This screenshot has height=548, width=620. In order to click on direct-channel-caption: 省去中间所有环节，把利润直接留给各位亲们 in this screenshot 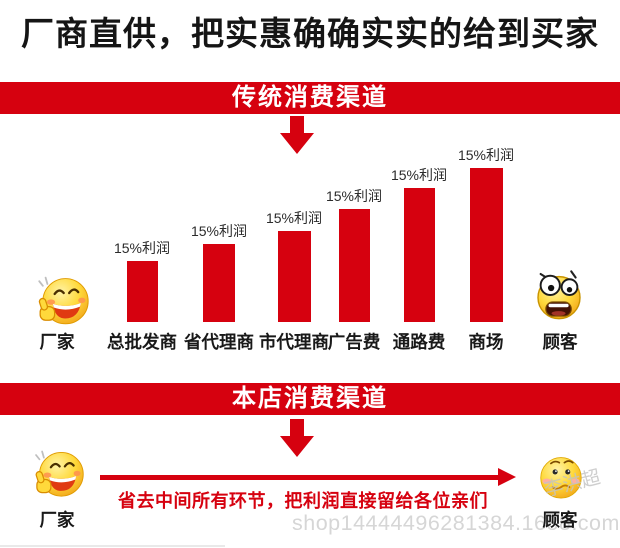, I will do `click(303, 501)`.